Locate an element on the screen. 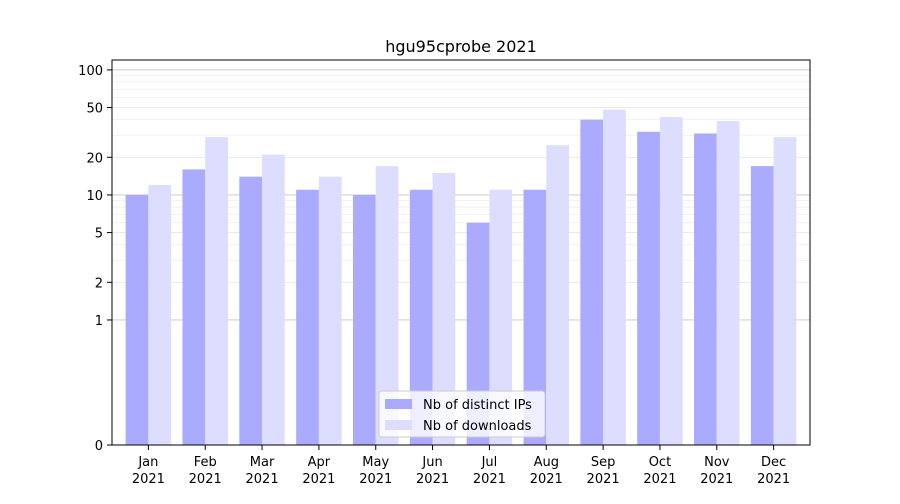 This screenshot has height=504, width=900. y-tick-label: 100 is located at coordinates (90, 71).